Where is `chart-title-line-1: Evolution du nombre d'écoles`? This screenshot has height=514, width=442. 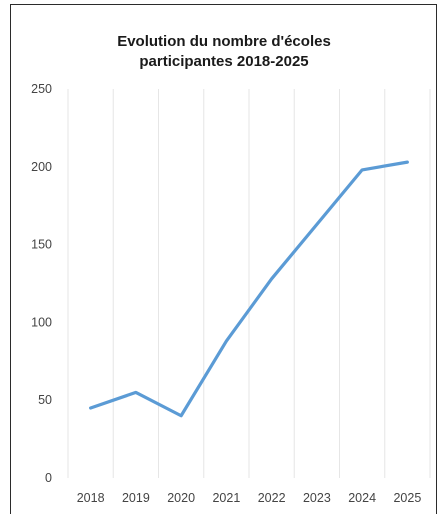 chart-title-line-1: Evolution du nombre d'écoles is located at coordinates (224, 41).